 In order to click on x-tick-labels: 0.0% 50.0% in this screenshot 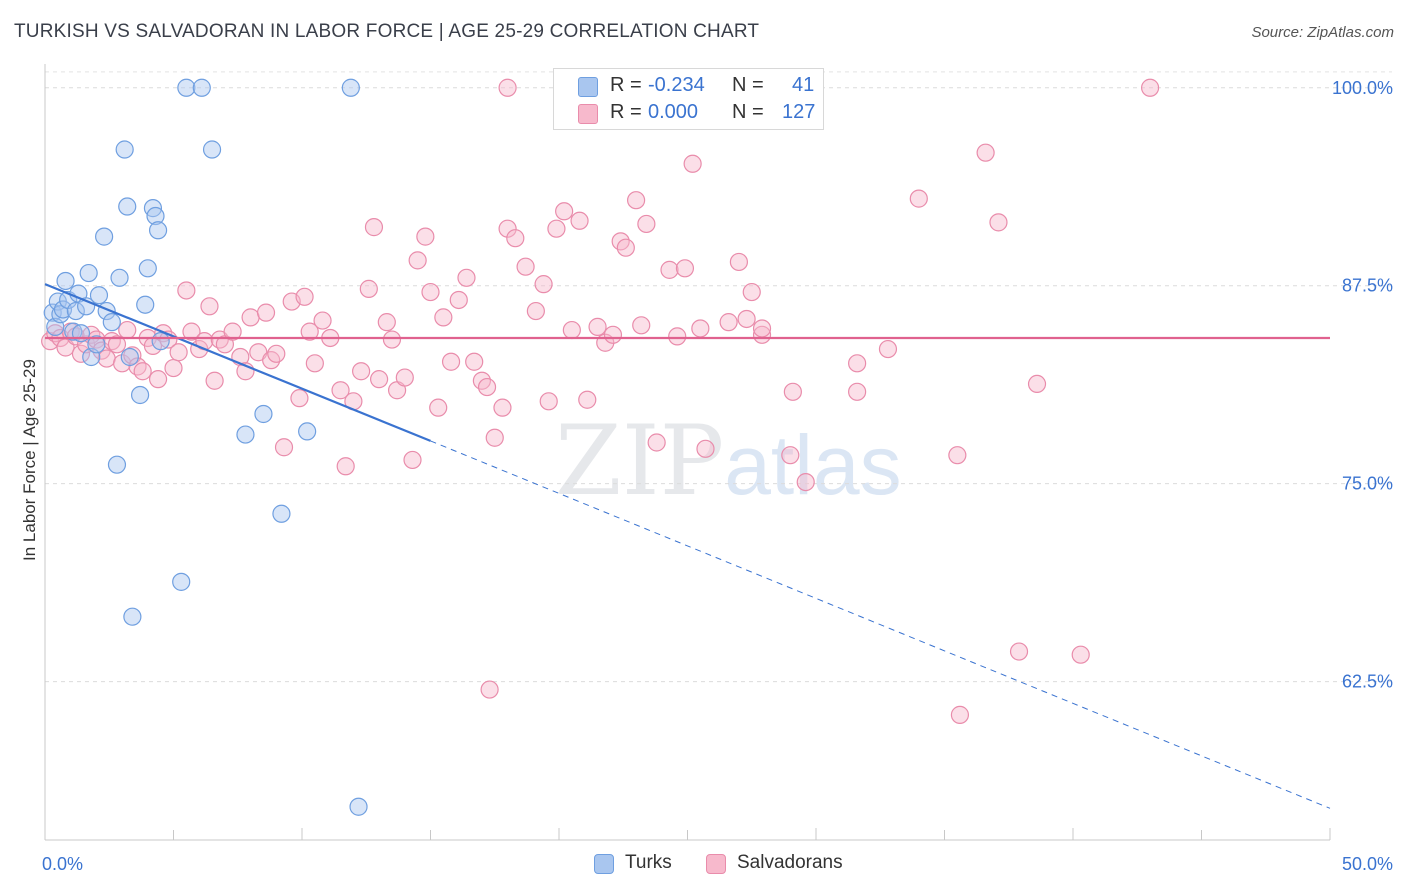, I will do `click(717, 864)`.